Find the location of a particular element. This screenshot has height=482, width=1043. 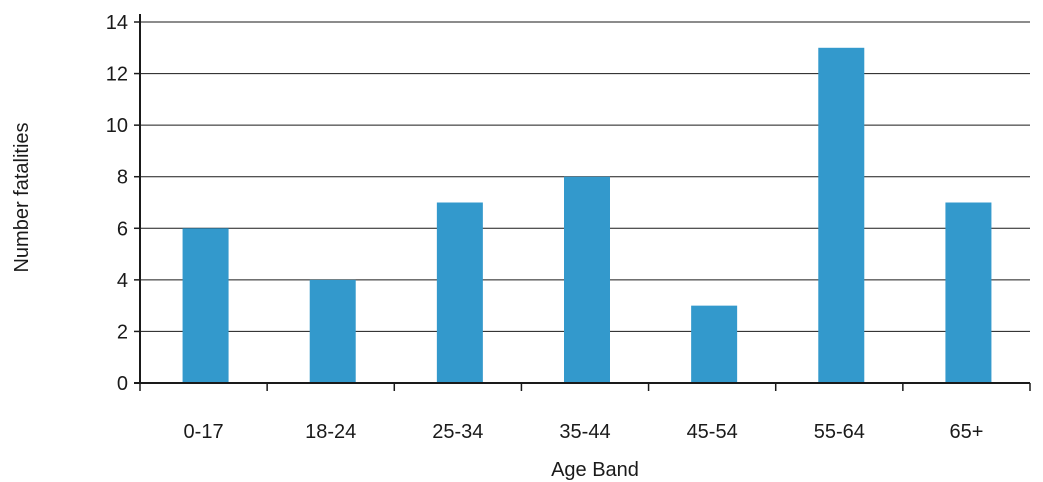

x-tick-label: 35-44 is located at coordinates (584, 432).